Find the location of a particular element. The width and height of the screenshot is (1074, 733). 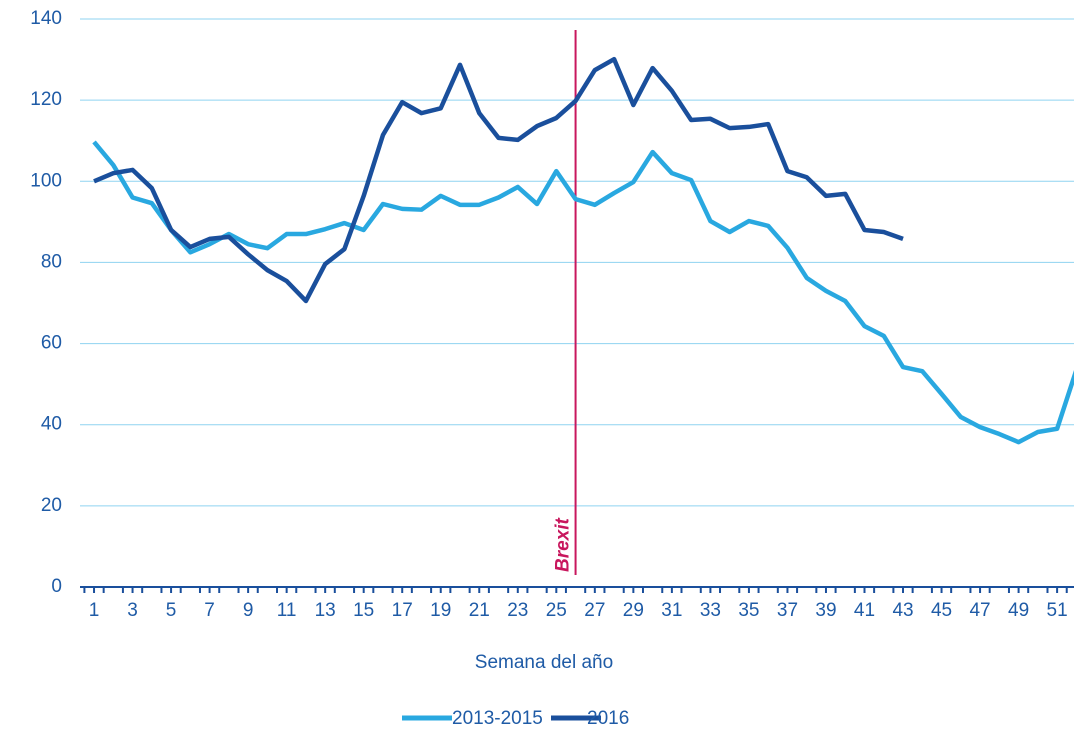

x-tick-label: 47 is located at coordinates (979, 610).